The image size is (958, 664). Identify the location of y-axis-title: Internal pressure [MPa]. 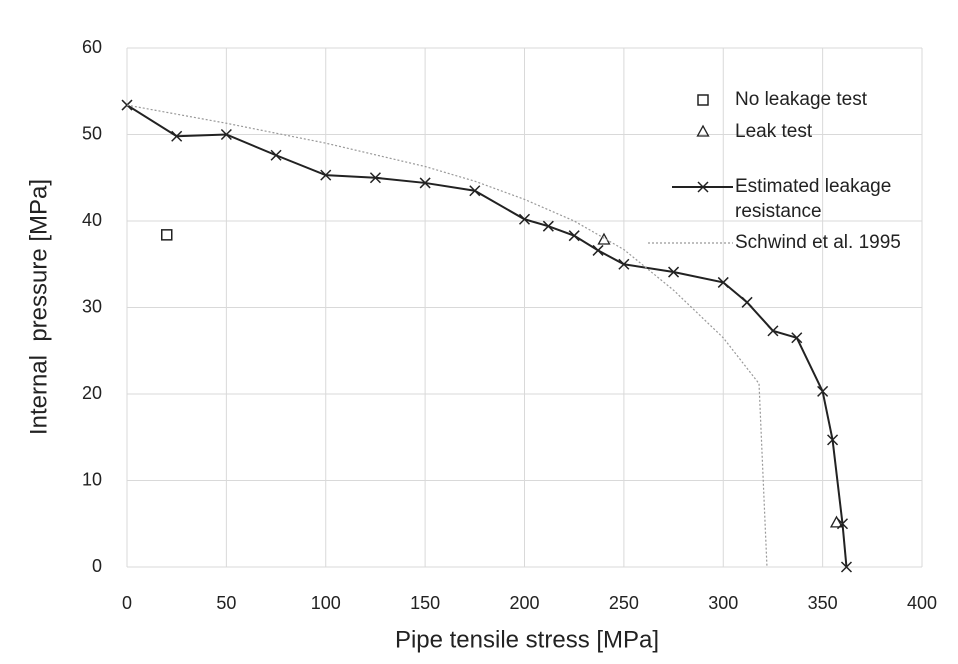
(38, 307).